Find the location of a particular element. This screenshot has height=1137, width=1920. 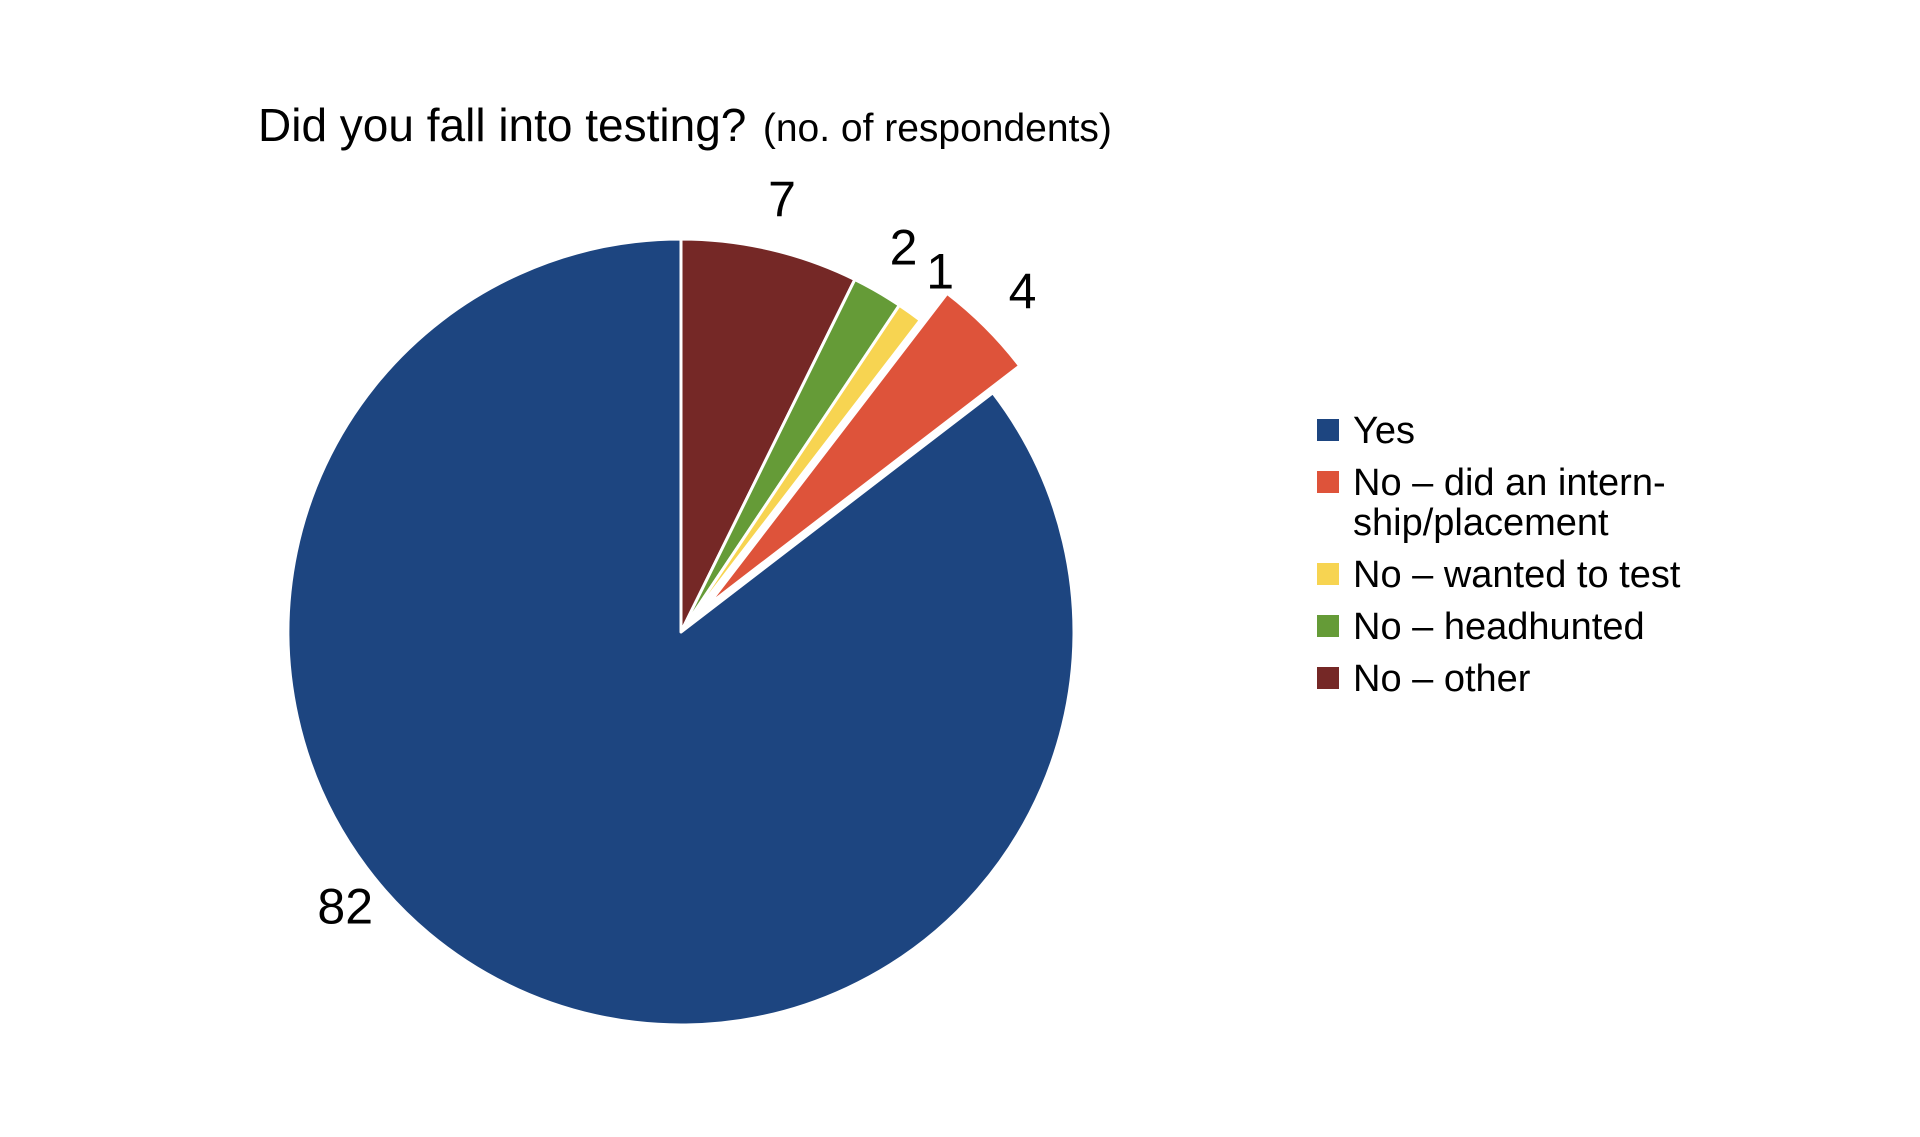

data-label-yes: 82 is located at coordinates (345, 906).